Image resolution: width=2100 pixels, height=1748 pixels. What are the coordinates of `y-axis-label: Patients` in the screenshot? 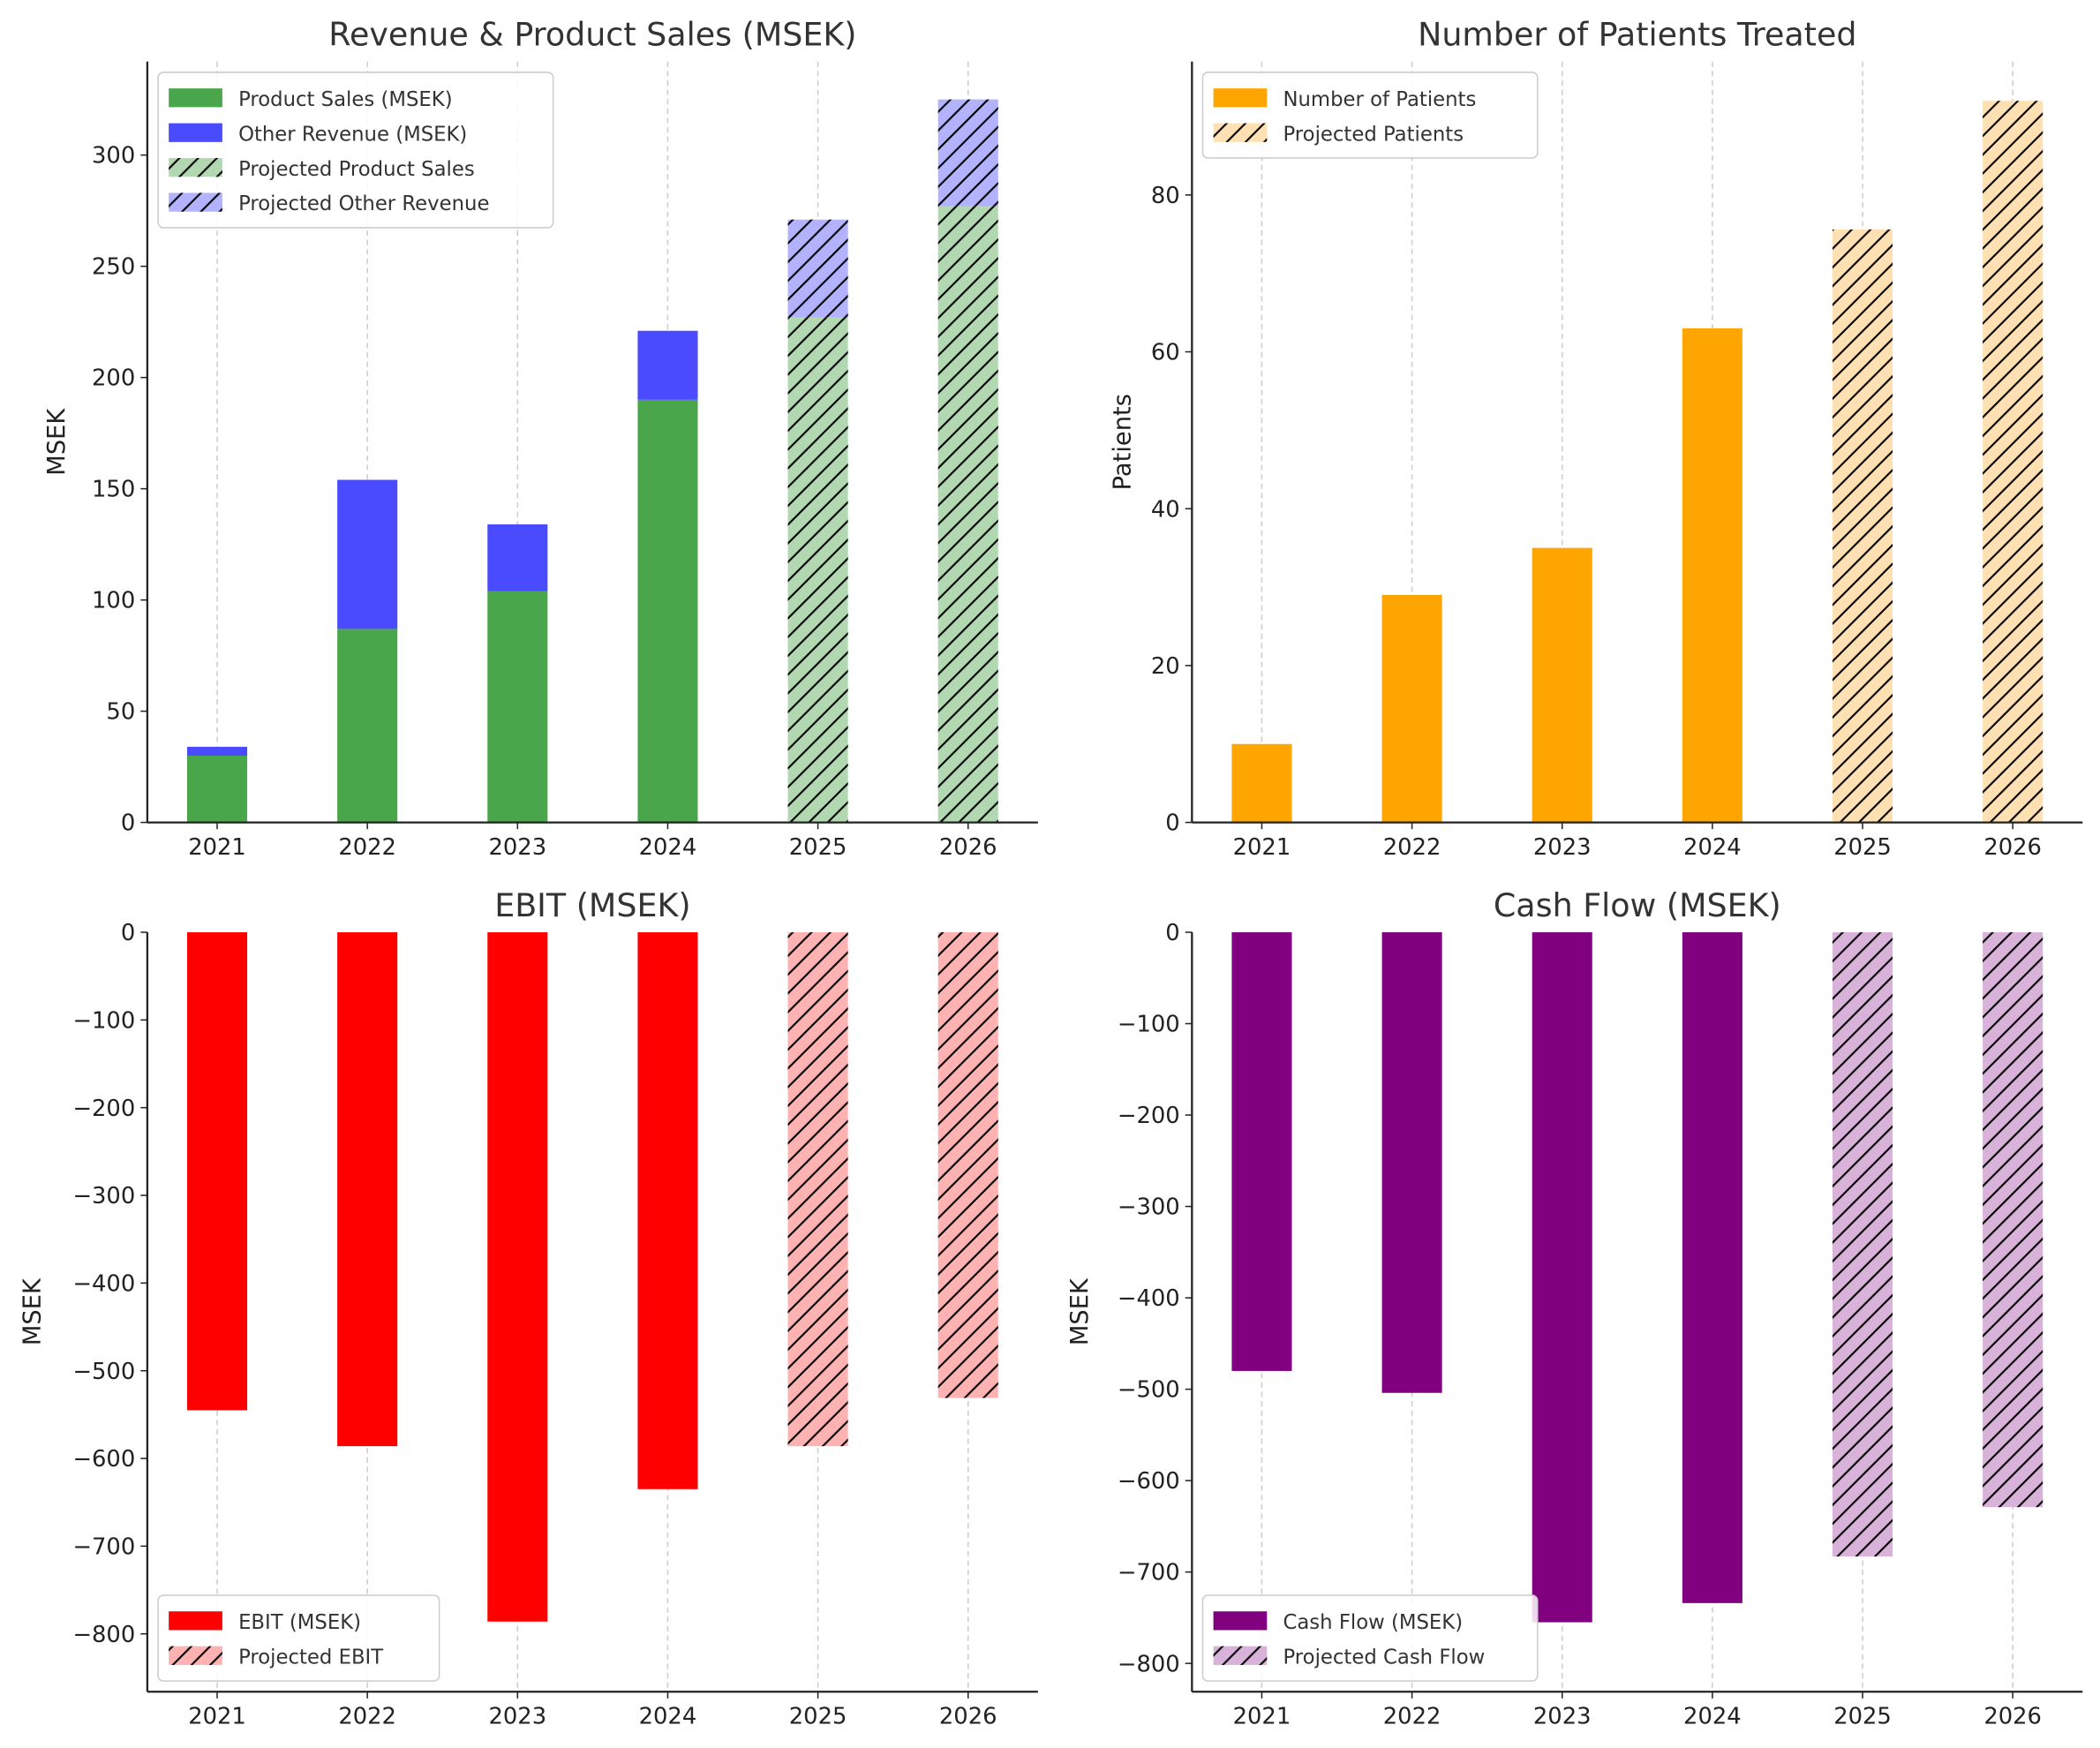 It's located at (1123, 442).